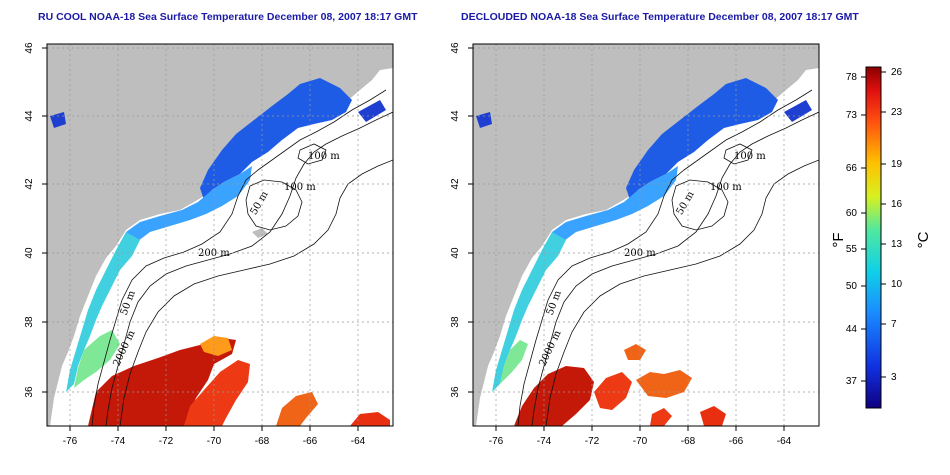 The width and height of the screenshot is (950, 475). Describe the element at coordinates (897, 72) in the screenshot. I see `c-tick-label: 26` at that location.